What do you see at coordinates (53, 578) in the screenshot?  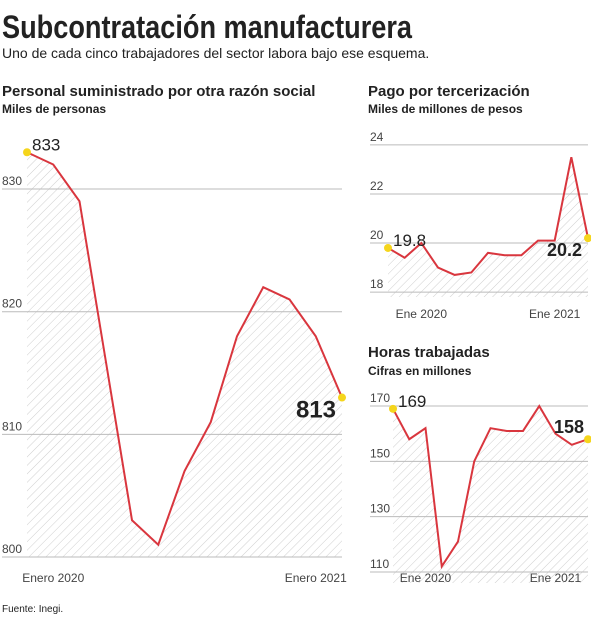 I see `x-tick-label: Enero 2020` at bounding box center [53, 578].